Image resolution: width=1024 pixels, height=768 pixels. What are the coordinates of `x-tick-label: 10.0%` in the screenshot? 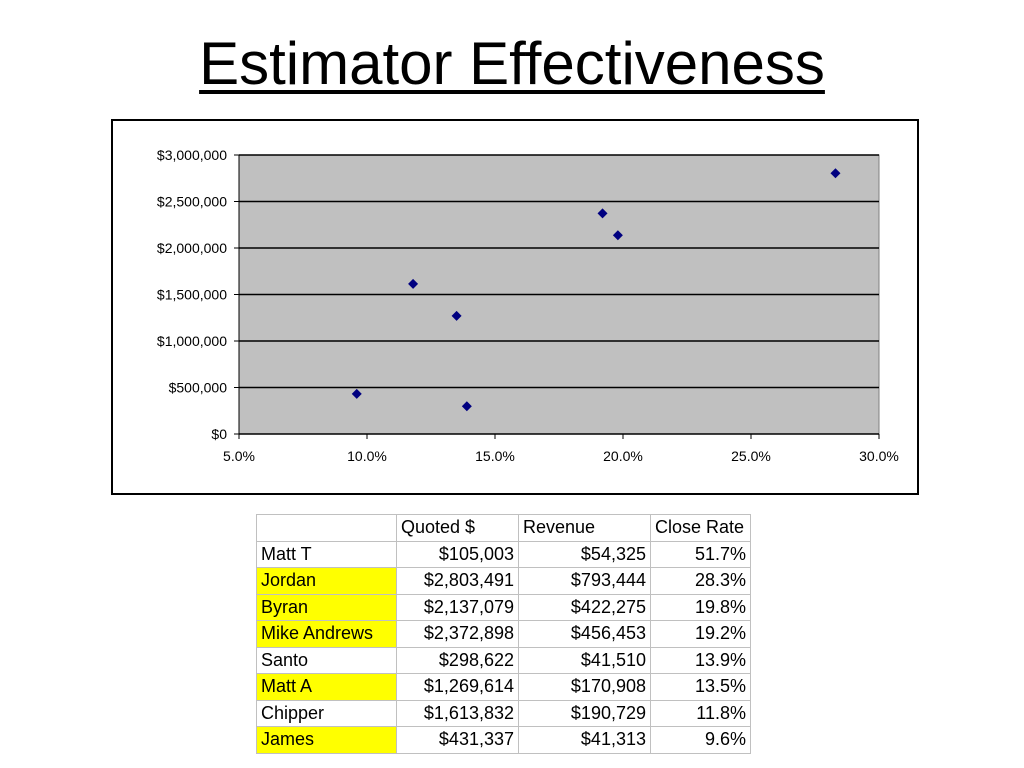 It's located at (367, 456).